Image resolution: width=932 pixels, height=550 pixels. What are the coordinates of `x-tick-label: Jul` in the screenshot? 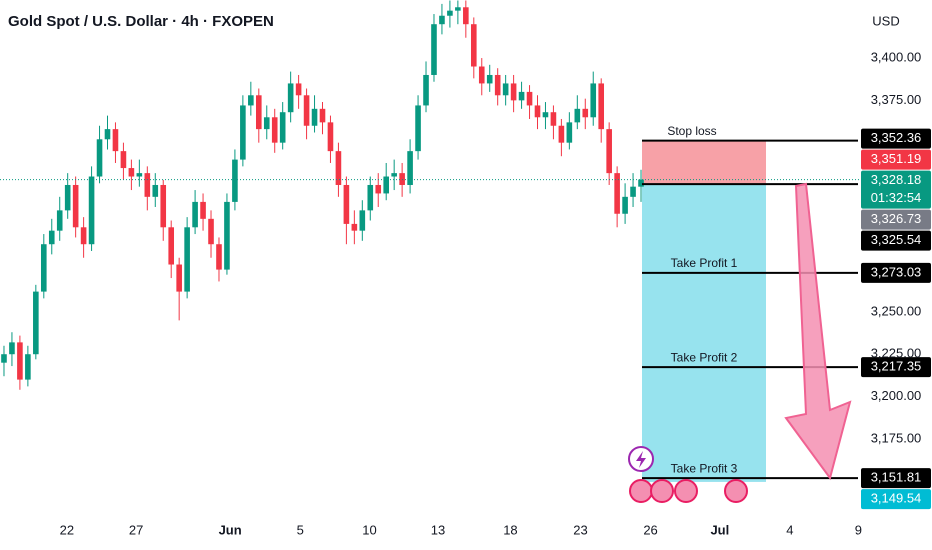 It's located at (719, 529).